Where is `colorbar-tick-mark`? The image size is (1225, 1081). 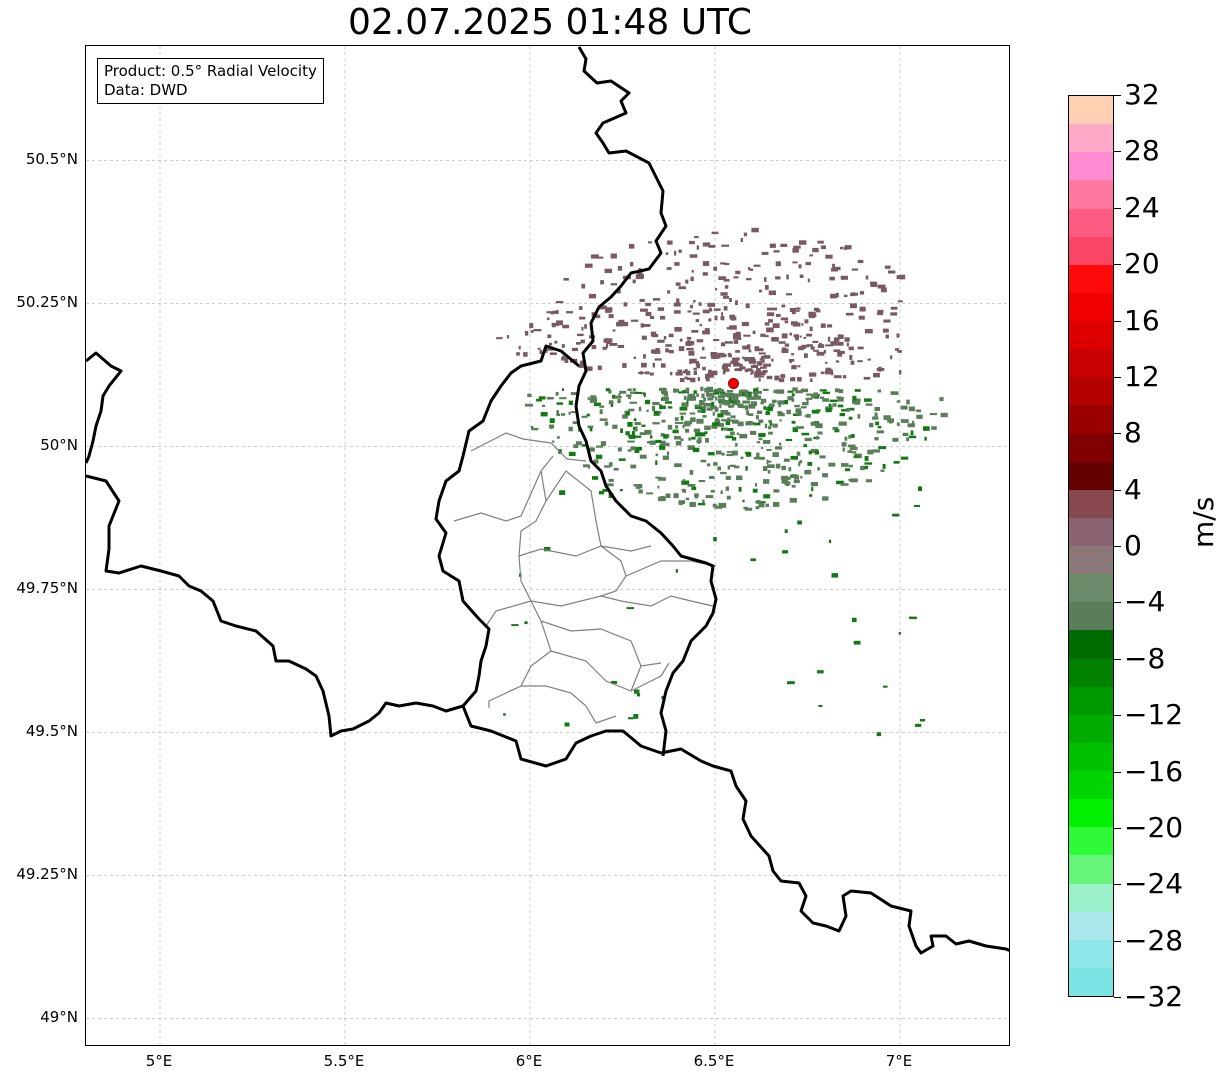 colorbar-tick-mark is located at coordinates (1117, 941).